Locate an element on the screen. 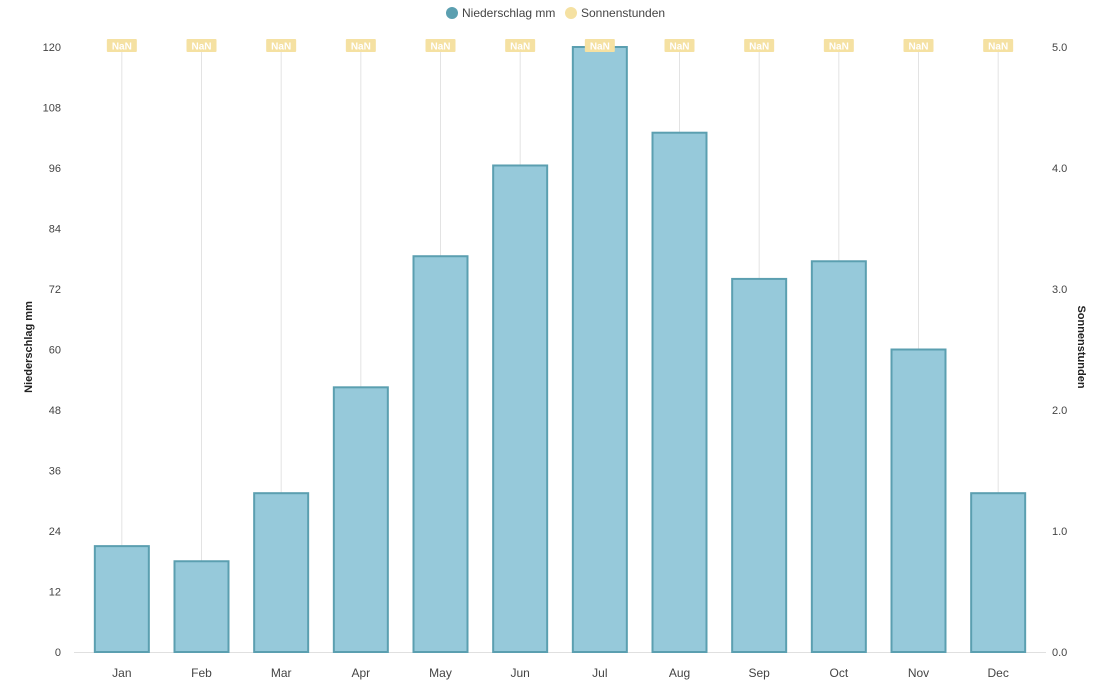 This screenshot has height=689, width=1110. x-tick-label: Oct is located at coordinates (838, 673).